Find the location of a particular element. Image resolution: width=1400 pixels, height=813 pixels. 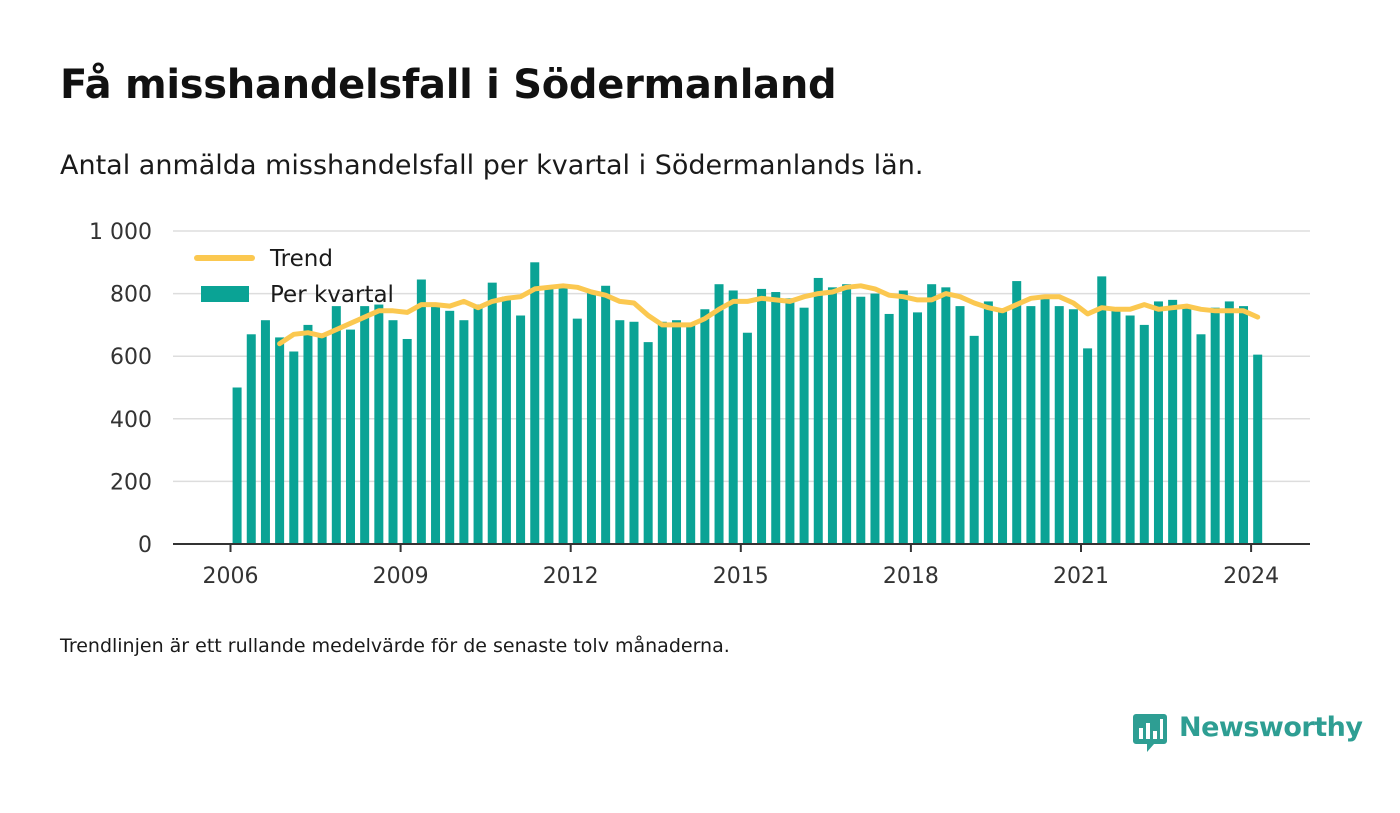

y-axis-labels: 0 200 400 600 800 1 000 is located at coordinates (120, 389).